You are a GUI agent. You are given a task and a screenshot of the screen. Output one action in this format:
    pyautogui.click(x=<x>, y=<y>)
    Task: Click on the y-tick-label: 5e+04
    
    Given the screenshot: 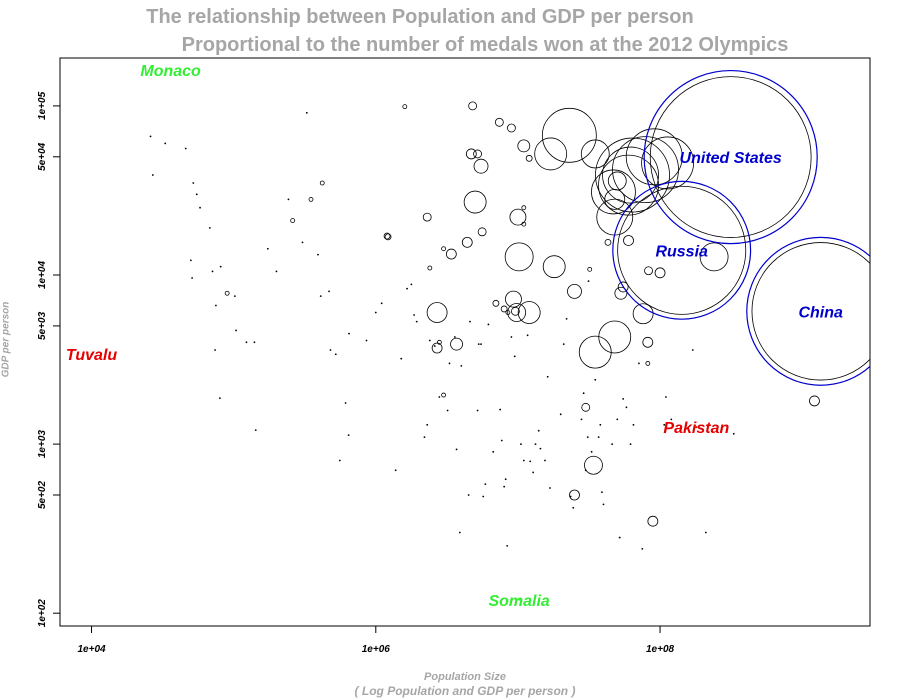 What is the action you would take?
    pyautogui.click(x=42, y=156)
    